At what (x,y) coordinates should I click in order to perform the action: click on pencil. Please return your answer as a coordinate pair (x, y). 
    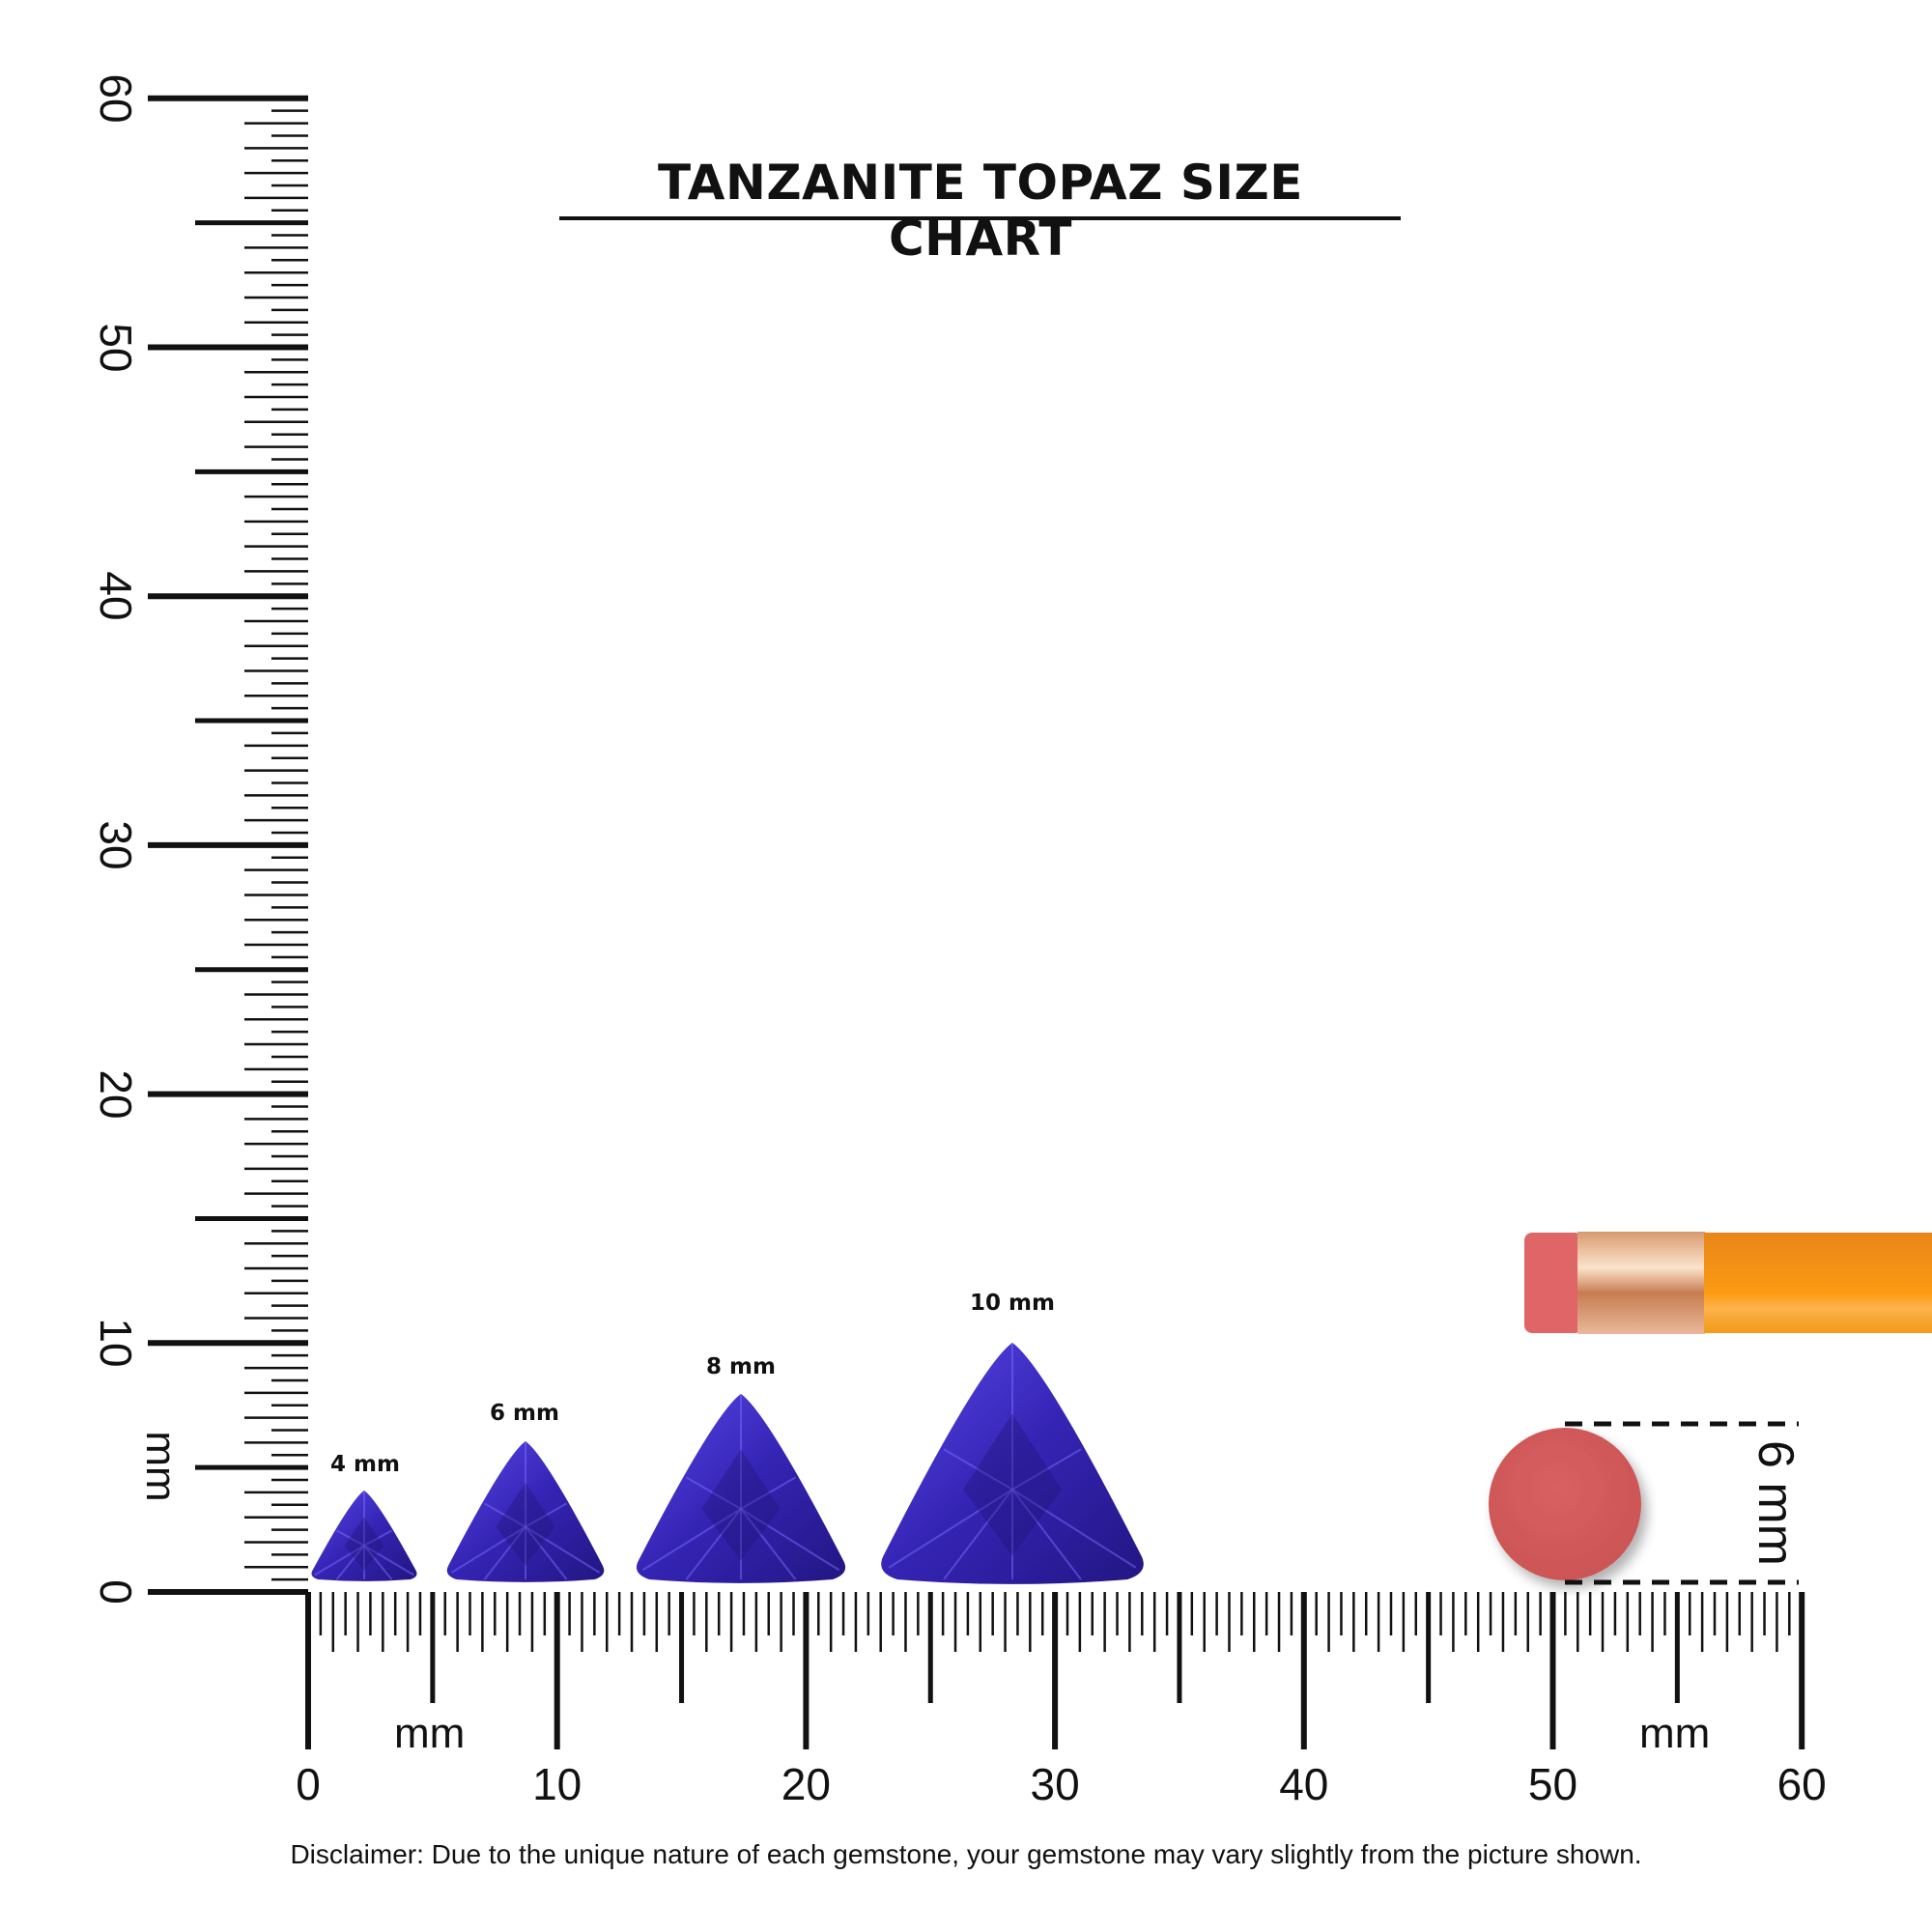
    Looking at the image, I should click on (1728, 1283).